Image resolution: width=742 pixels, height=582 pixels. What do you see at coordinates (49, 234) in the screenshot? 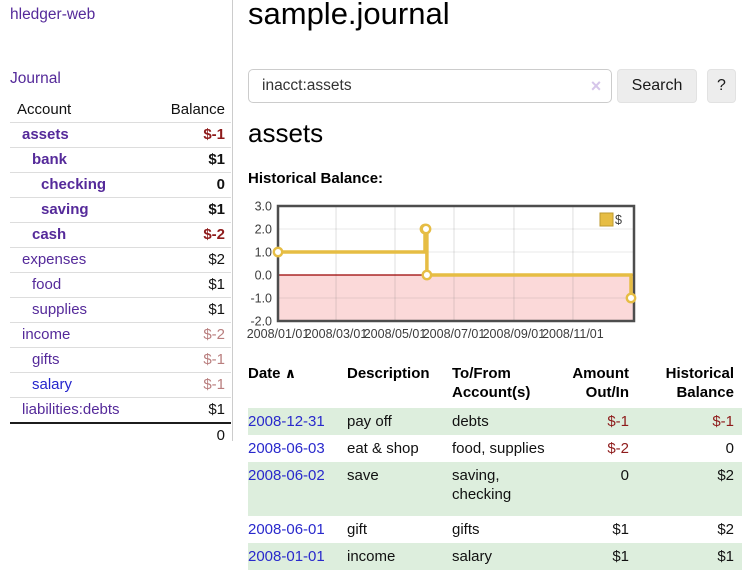
I see `account-link-cash: cash` at bounding box center [49, 234].